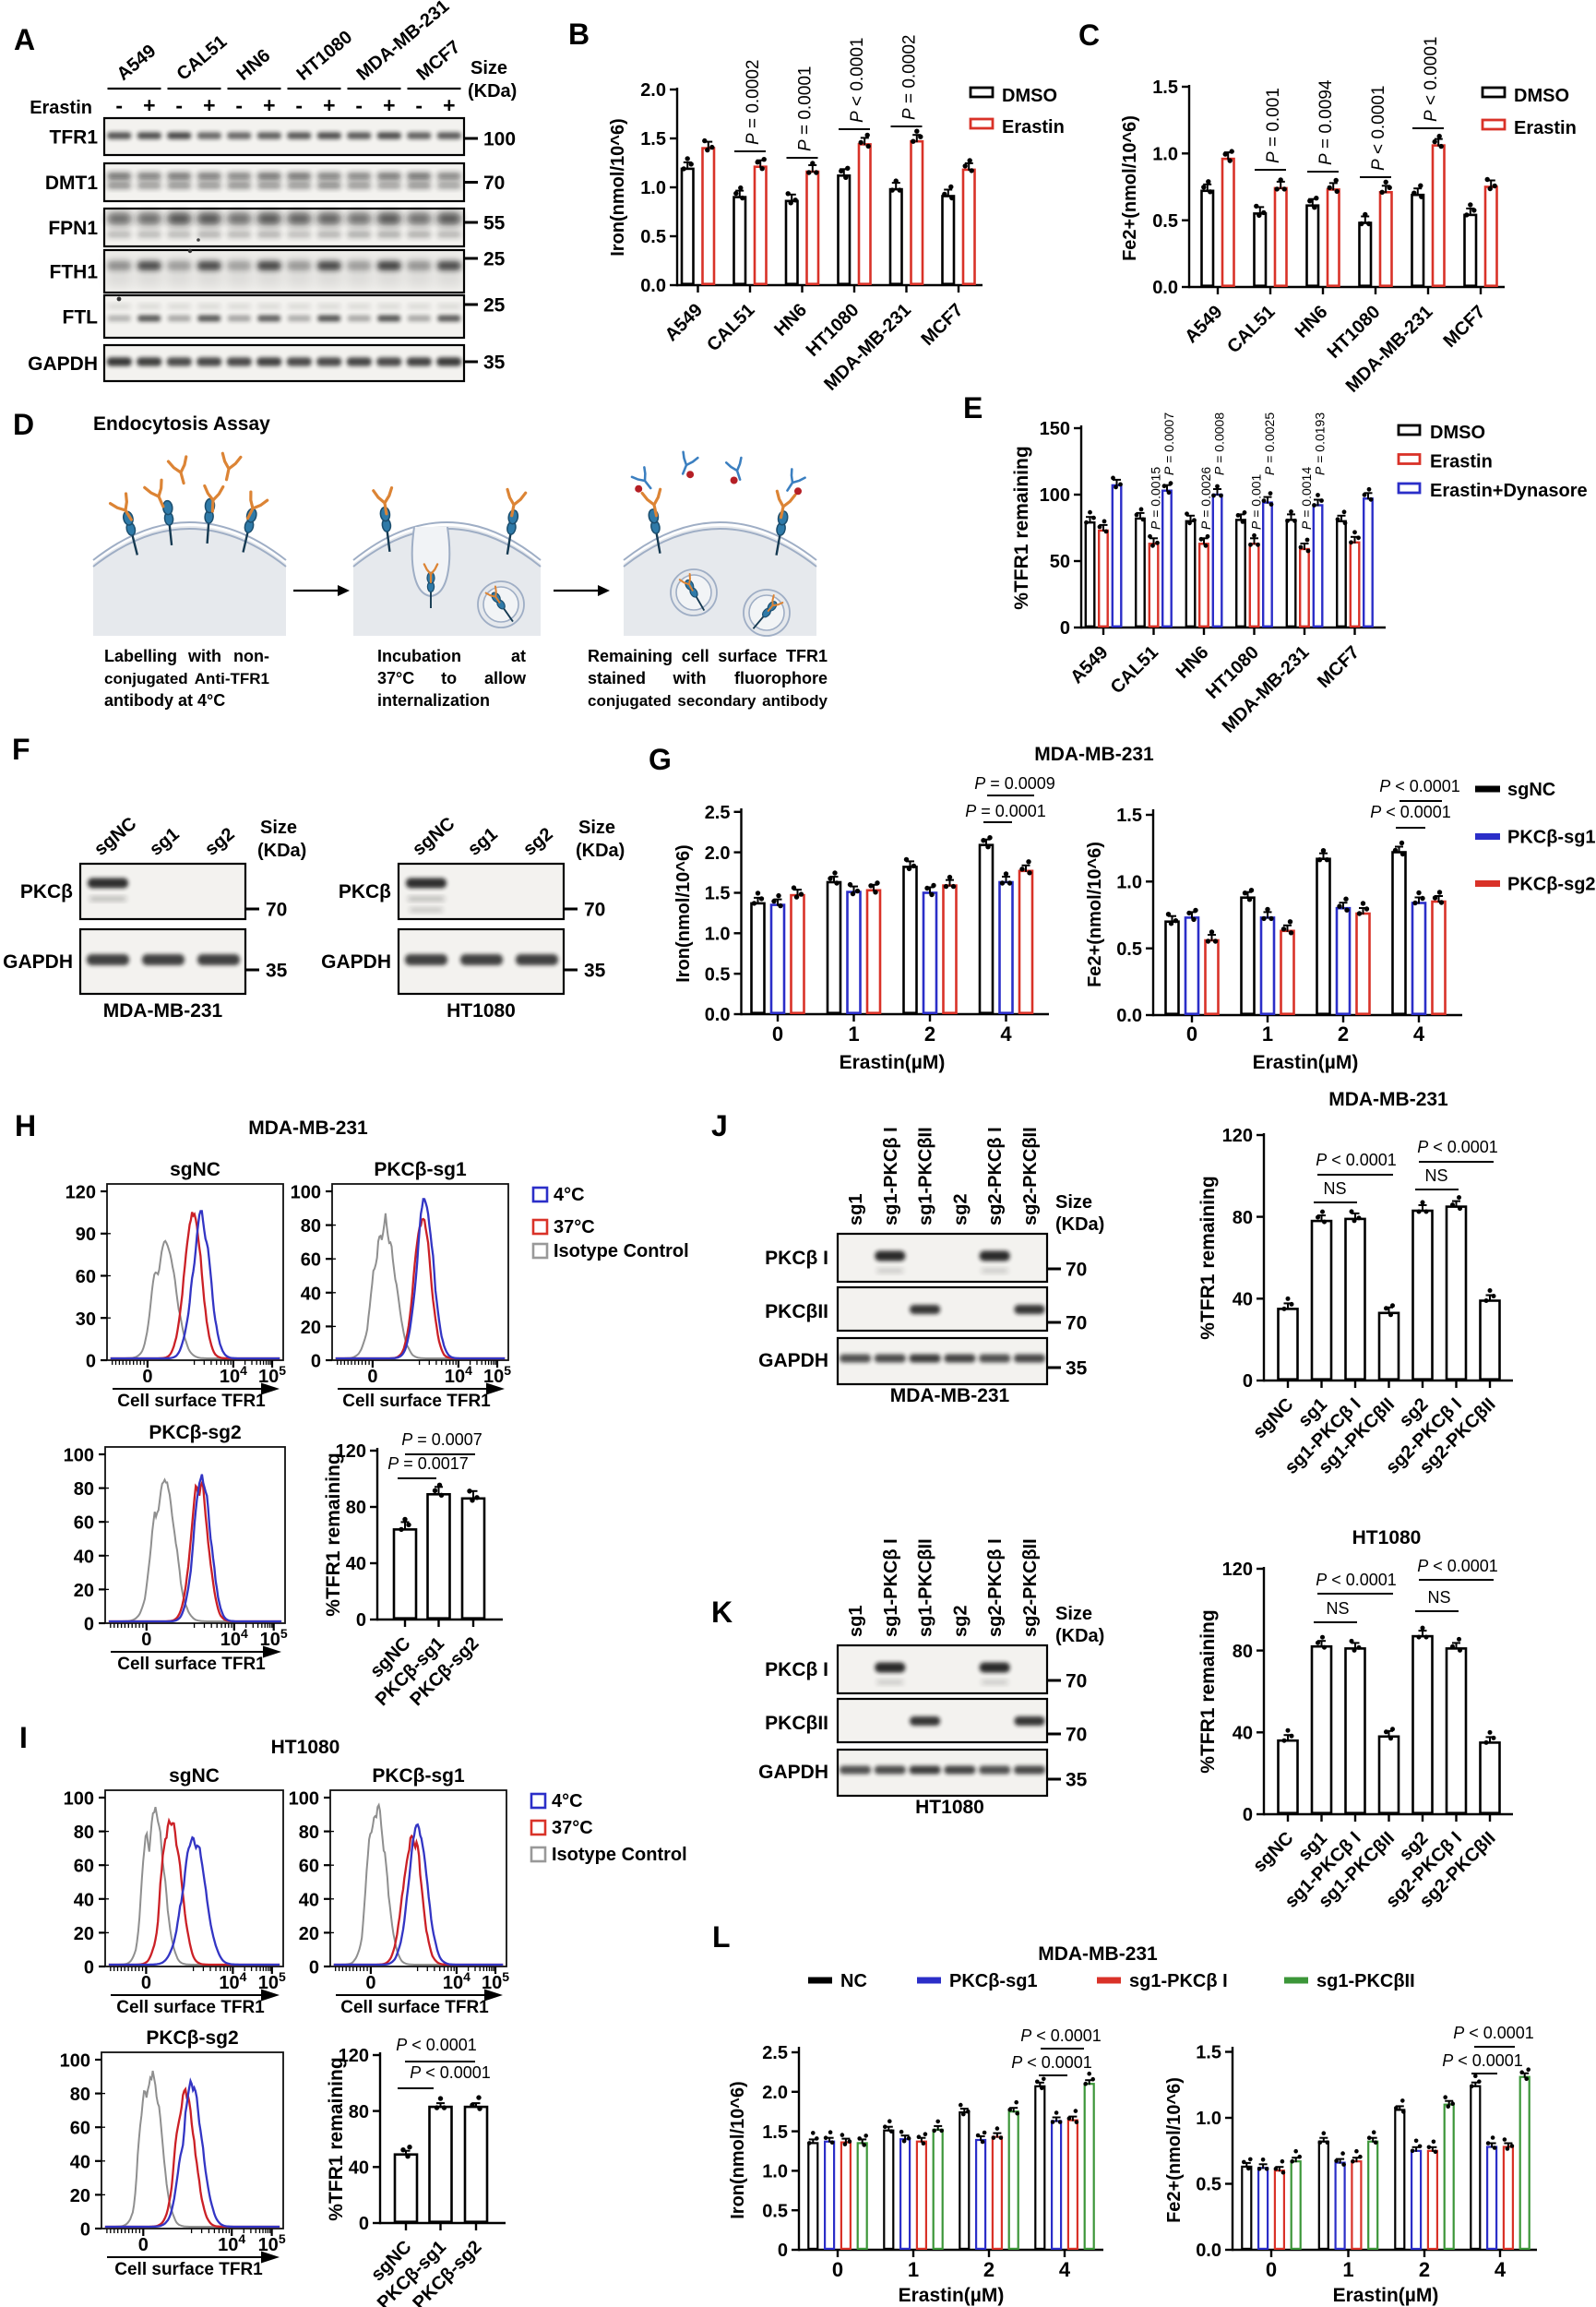 The width and height of the screenshot is (1596, 2307). What do you see at coordinates (80, 2129) in the screenshot?
I see `svg-text: 60` at bounding box center [80, 2129].